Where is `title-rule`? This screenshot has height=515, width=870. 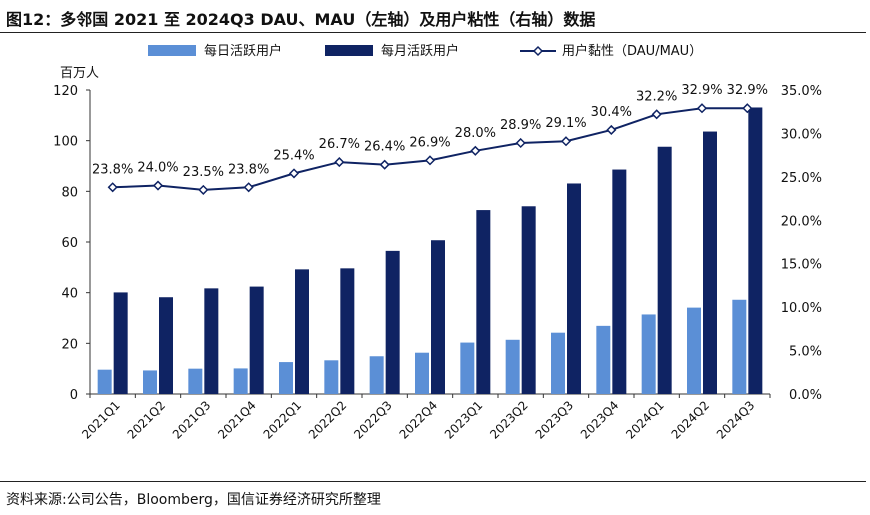
title-rule is located at coordinates (433, 32).